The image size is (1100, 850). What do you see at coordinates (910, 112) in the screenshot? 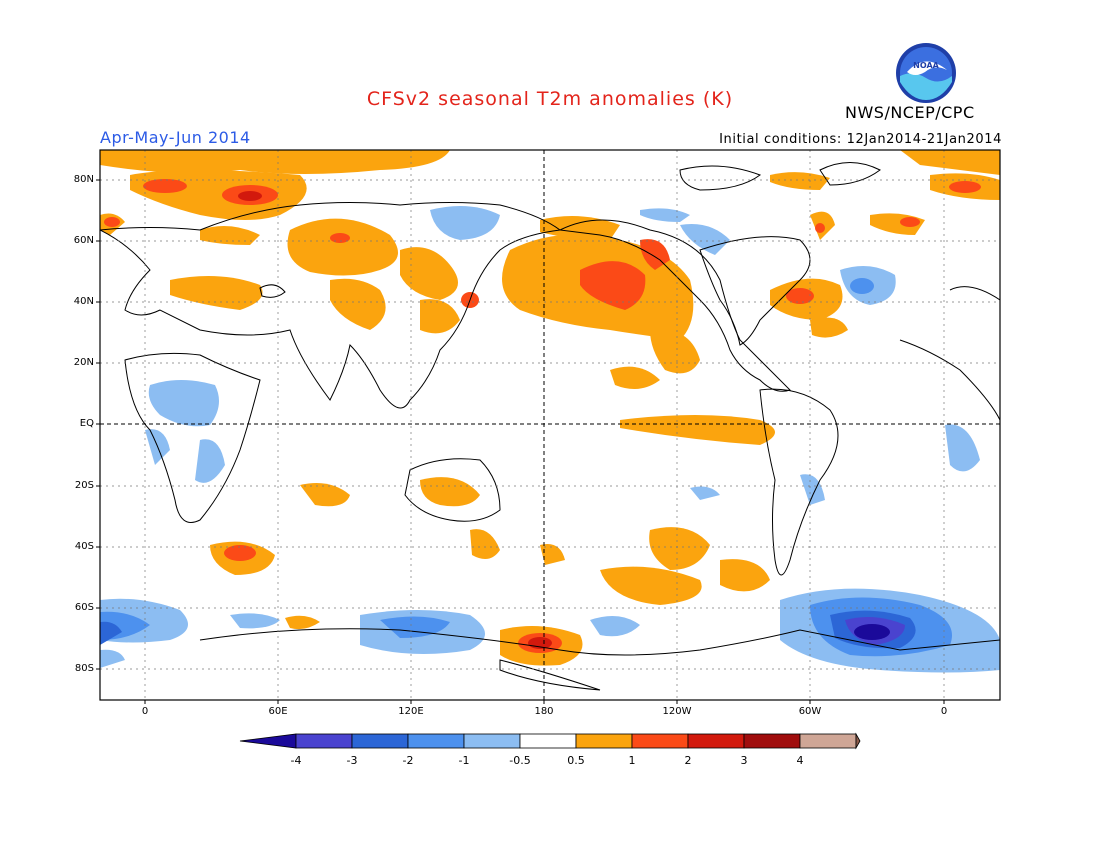
I see `agency-label: NWS/NCEP/CPC` at bounding box center [910, 112].